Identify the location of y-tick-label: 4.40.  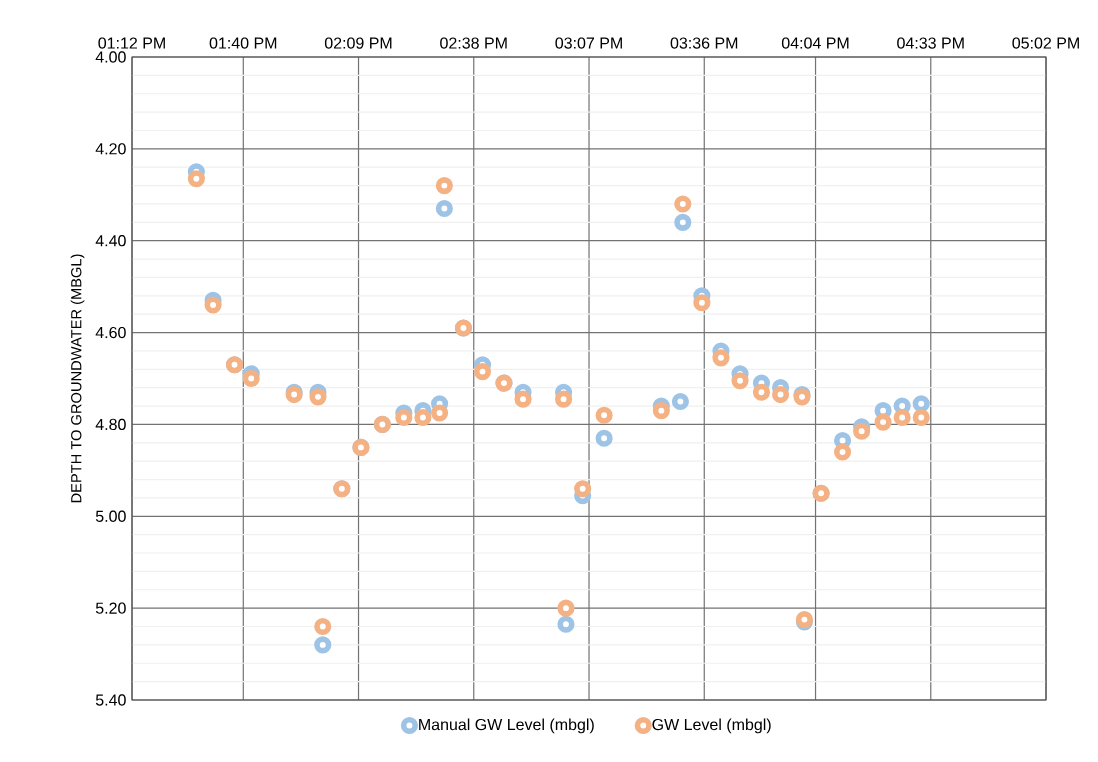
(110, 241).